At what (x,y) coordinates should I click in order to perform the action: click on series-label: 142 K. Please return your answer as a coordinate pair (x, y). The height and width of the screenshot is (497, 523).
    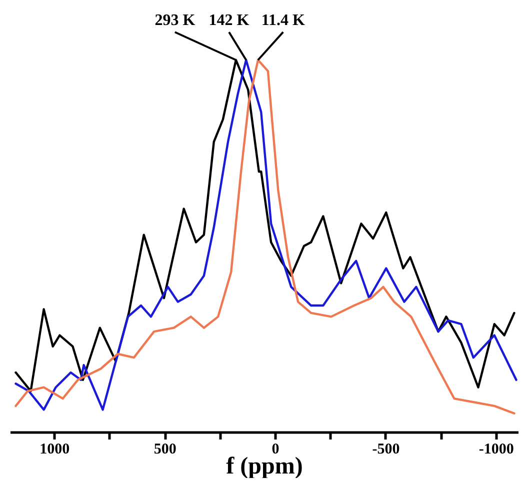
    Looking at the image, I should click on (229, 21).